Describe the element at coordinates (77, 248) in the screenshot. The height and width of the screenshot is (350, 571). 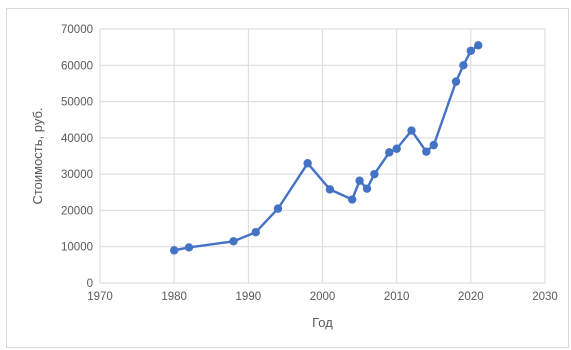
I see `y-tick-label: 10000` at that location.